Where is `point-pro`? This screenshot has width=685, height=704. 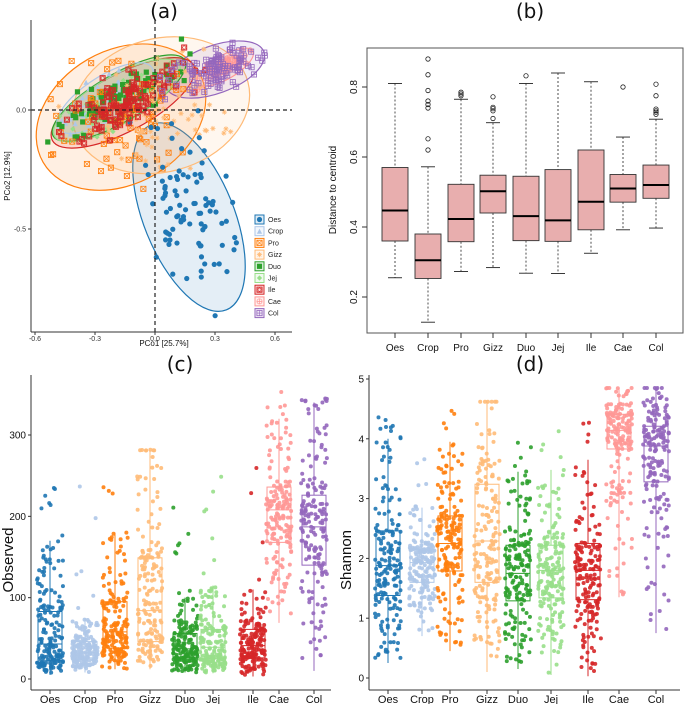 point-pro is located at coordinates (86, 163).